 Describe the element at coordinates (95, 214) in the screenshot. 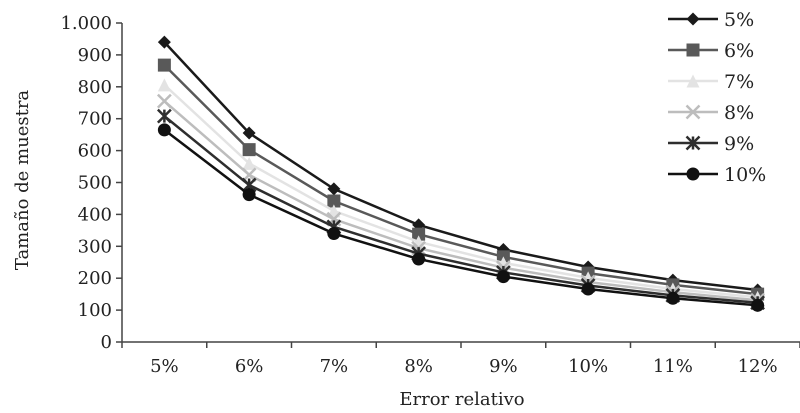

I see `y-tick-label: 400` at that location.